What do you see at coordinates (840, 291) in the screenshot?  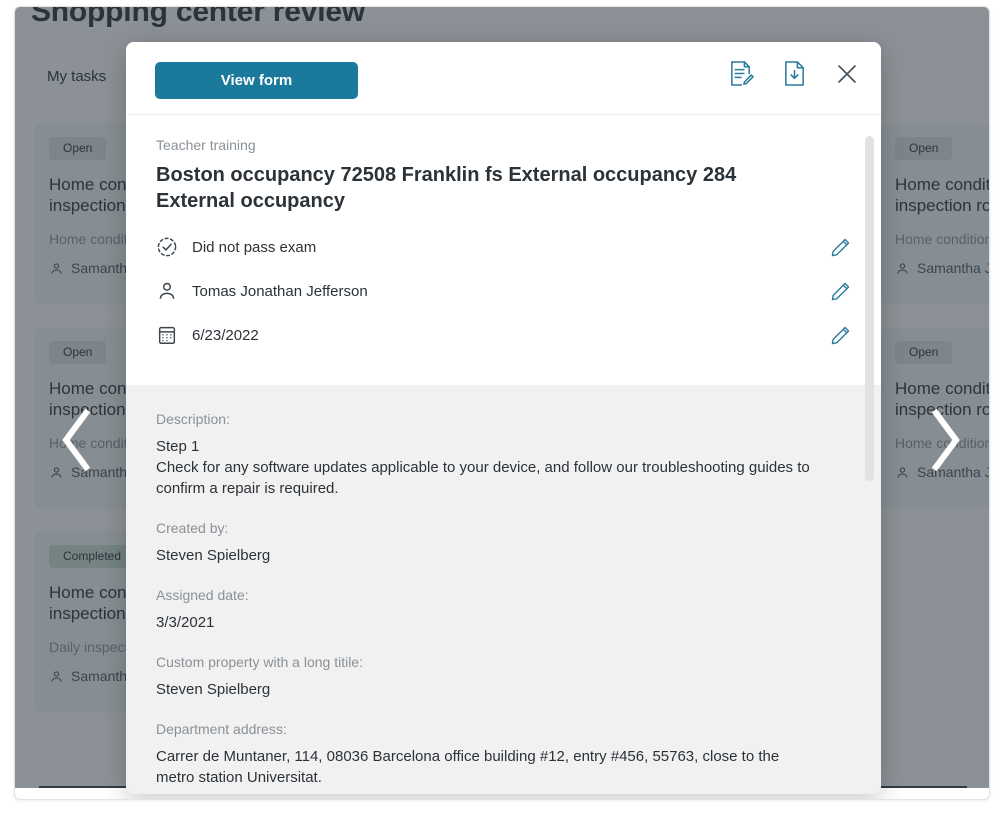 I see `edit-assignee-icon` at bounding box center [840, 291].